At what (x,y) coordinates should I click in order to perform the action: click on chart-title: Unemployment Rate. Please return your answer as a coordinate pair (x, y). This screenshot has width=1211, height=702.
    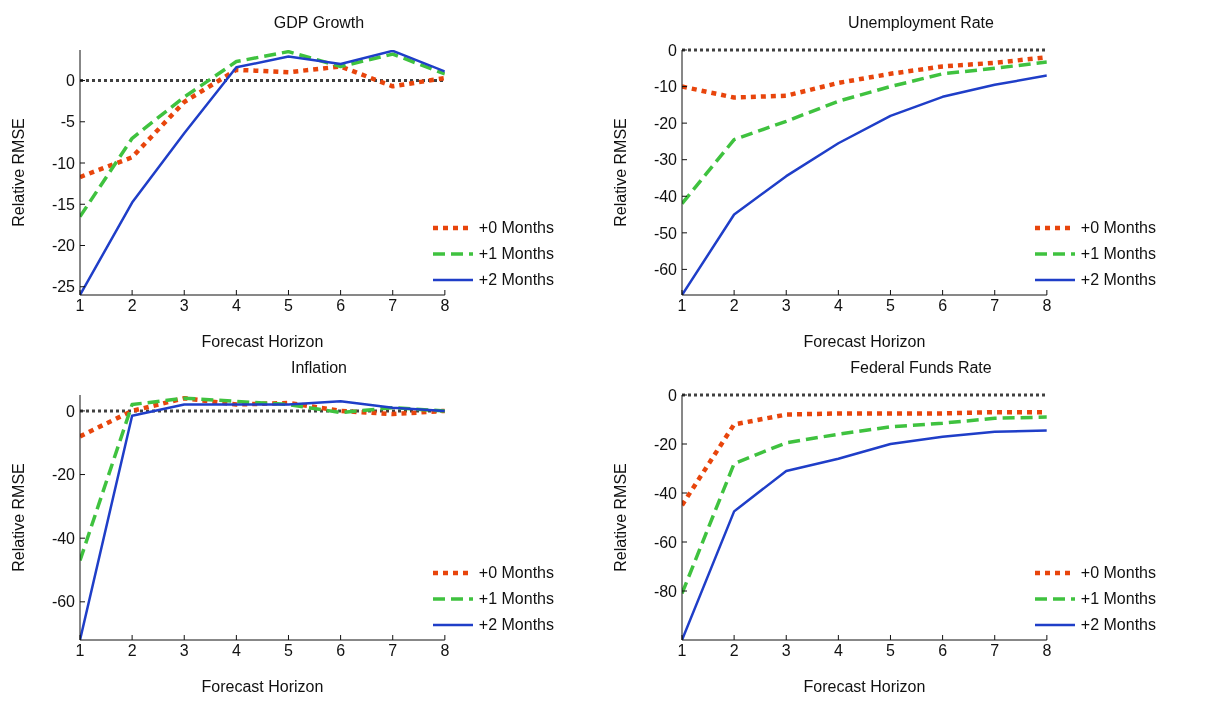
    Looking at the image, I should click on (921, 23).